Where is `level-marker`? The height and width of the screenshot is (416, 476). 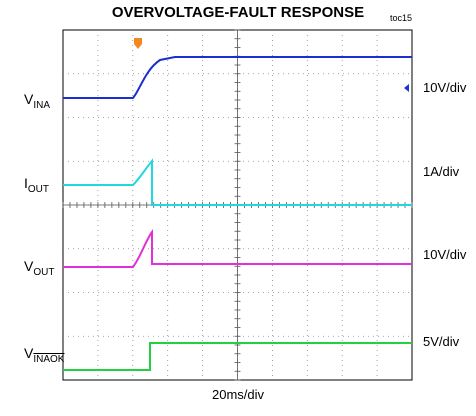
level-marker is located at coordinates (406, 88).